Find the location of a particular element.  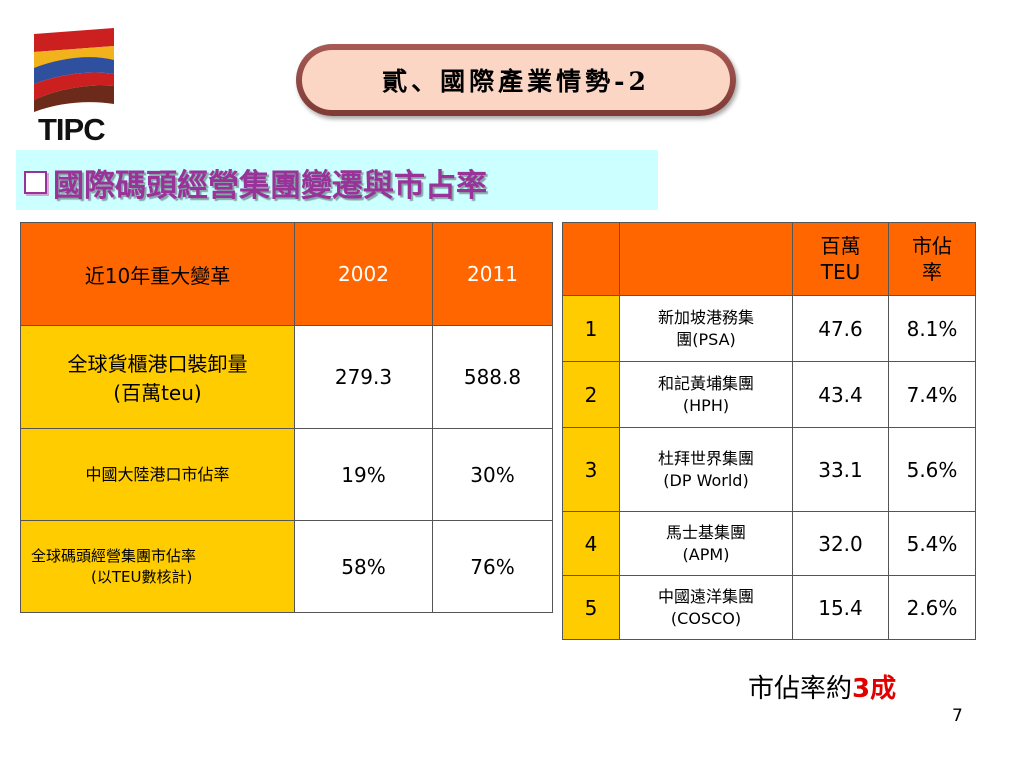

tipc-logo-icon is located at coordinates (74, 70).